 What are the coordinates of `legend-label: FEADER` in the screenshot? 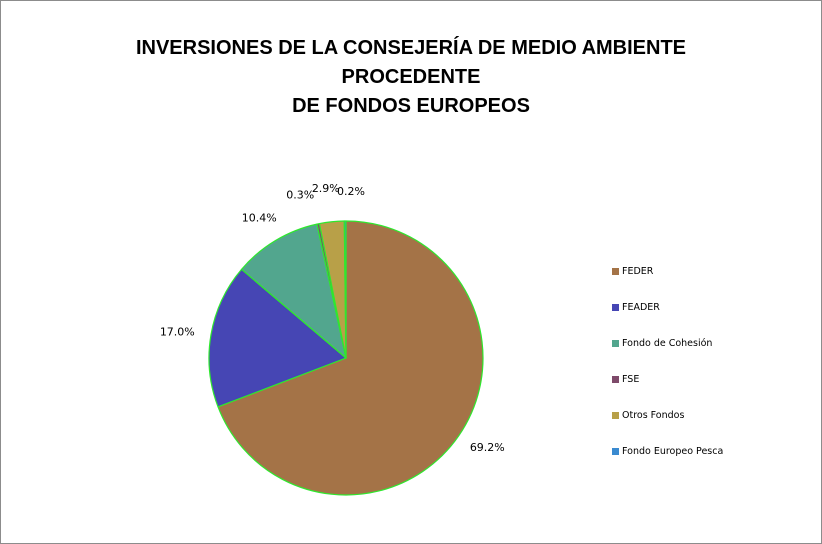 It's located at (641, 307).